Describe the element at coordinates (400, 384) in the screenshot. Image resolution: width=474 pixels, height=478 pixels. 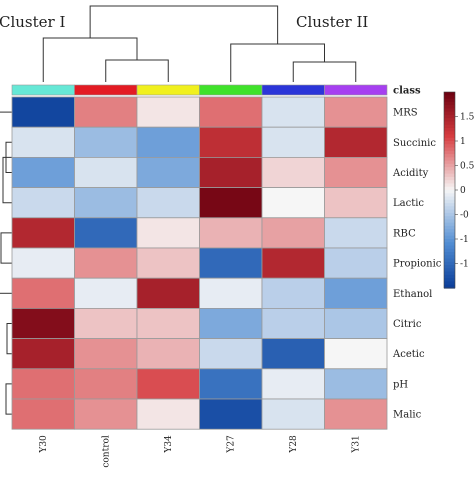
I see `row-label-ph: pH` at that location.